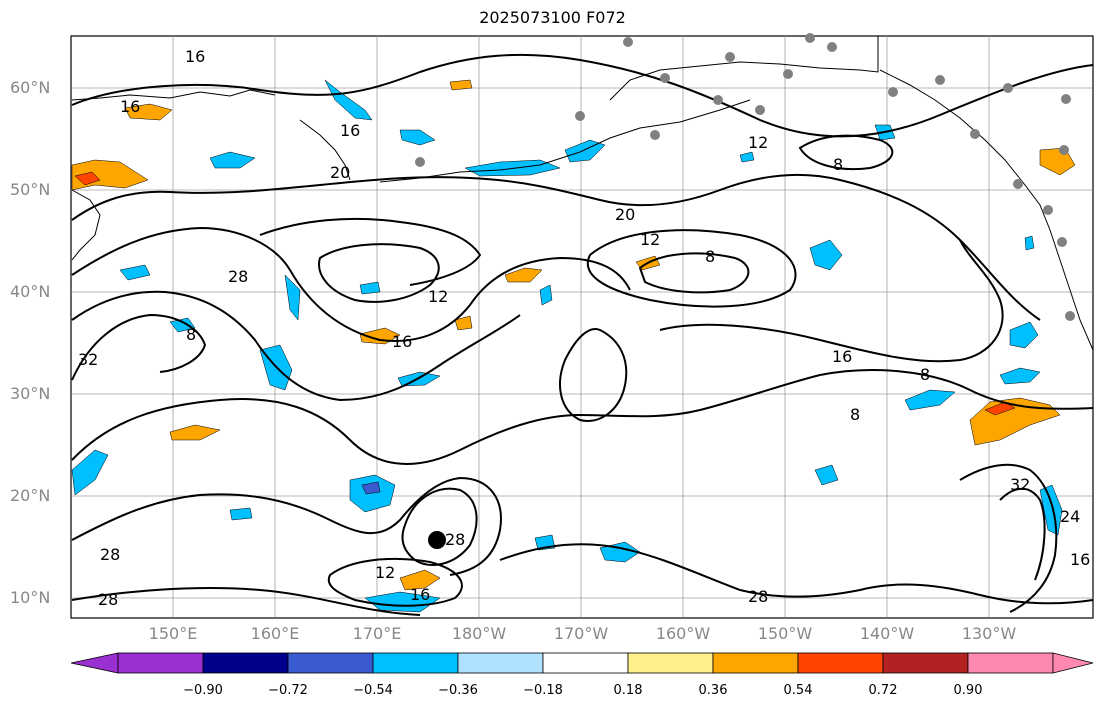 The image size is (1105, 712). I want to click on colorbar-tick-label: 0.54, so click(798, 690).